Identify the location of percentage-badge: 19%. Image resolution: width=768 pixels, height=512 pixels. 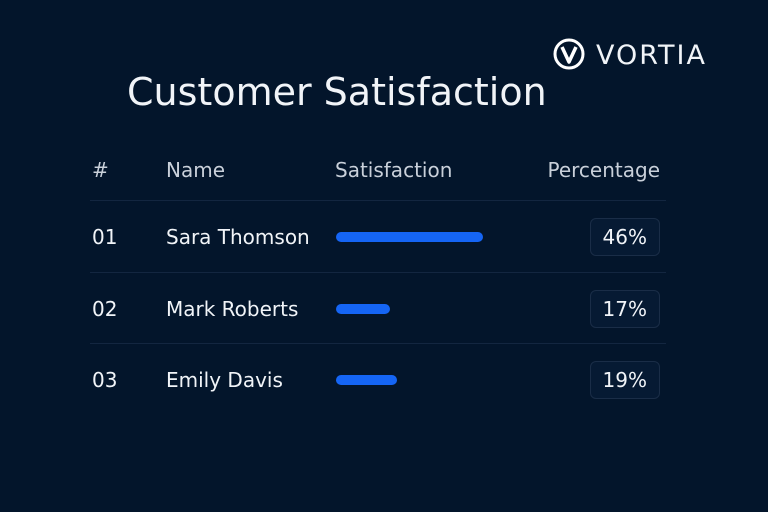
(624, 380).